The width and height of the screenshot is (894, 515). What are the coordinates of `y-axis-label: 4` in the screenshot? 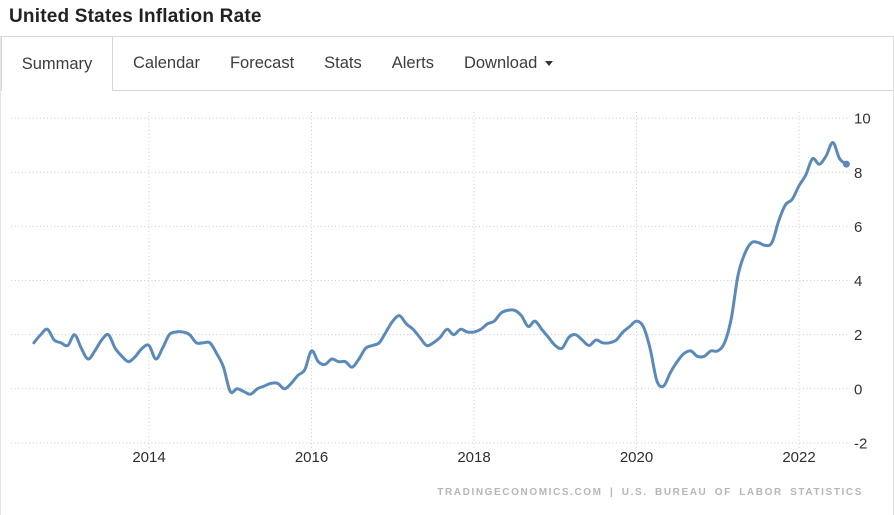 It's located at (858, 281).